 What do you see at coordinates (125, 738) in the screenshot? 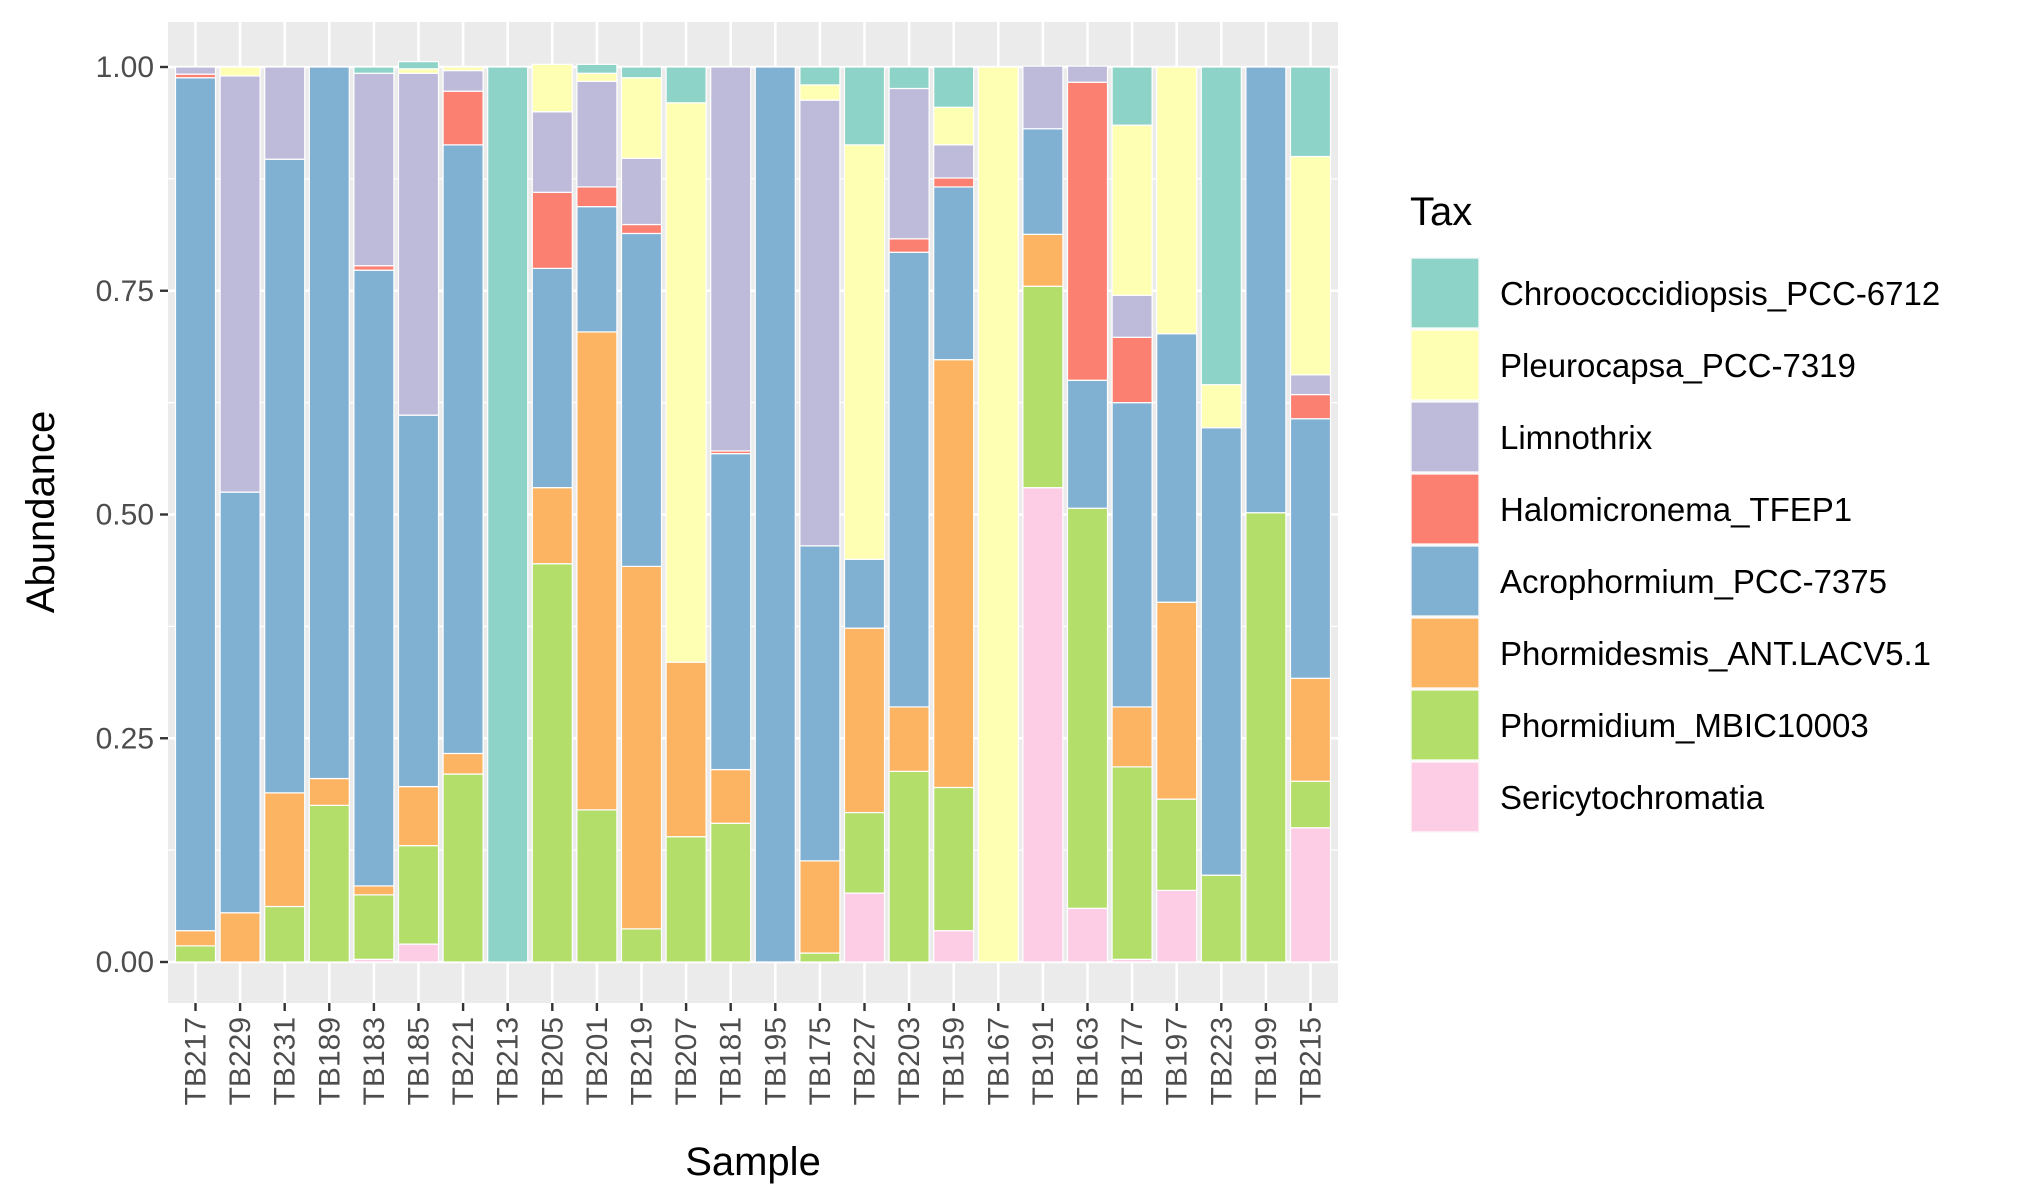
I see `y-tick-label: 0.25` at bounding box center [125, 738].